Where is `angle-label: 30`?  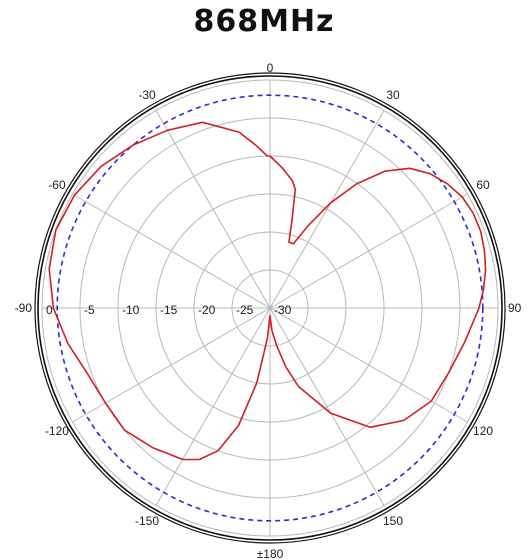 angle-label: 30 is located at coordinates (393, 95).